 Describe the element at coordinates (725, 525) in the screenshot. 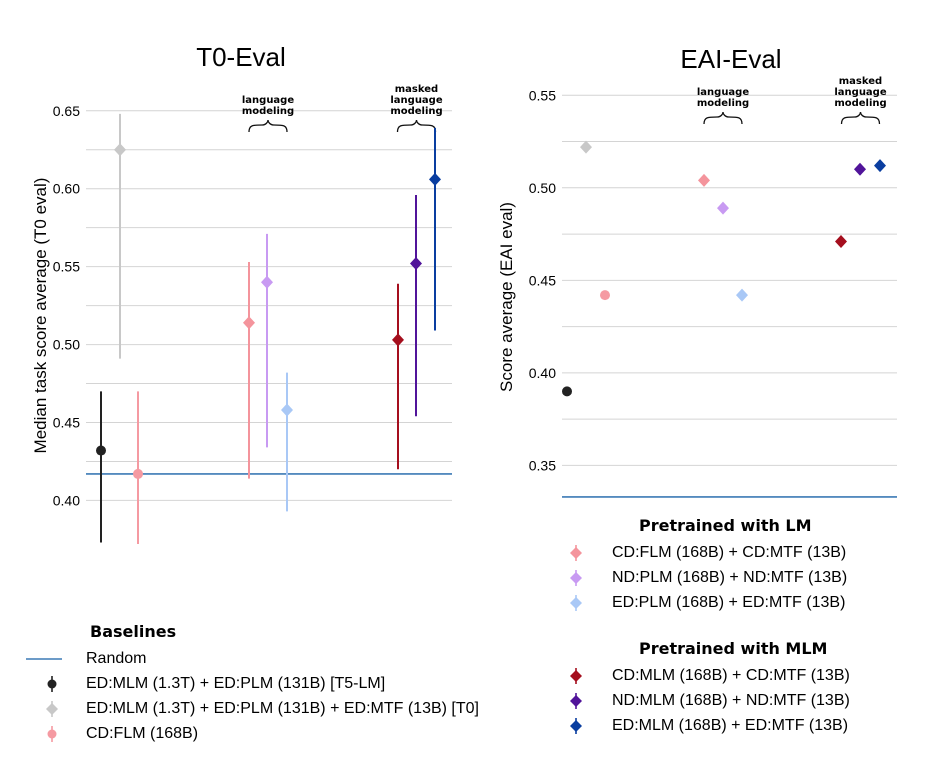

I see `legend-title-lm: Pretrained with LM` at that location.